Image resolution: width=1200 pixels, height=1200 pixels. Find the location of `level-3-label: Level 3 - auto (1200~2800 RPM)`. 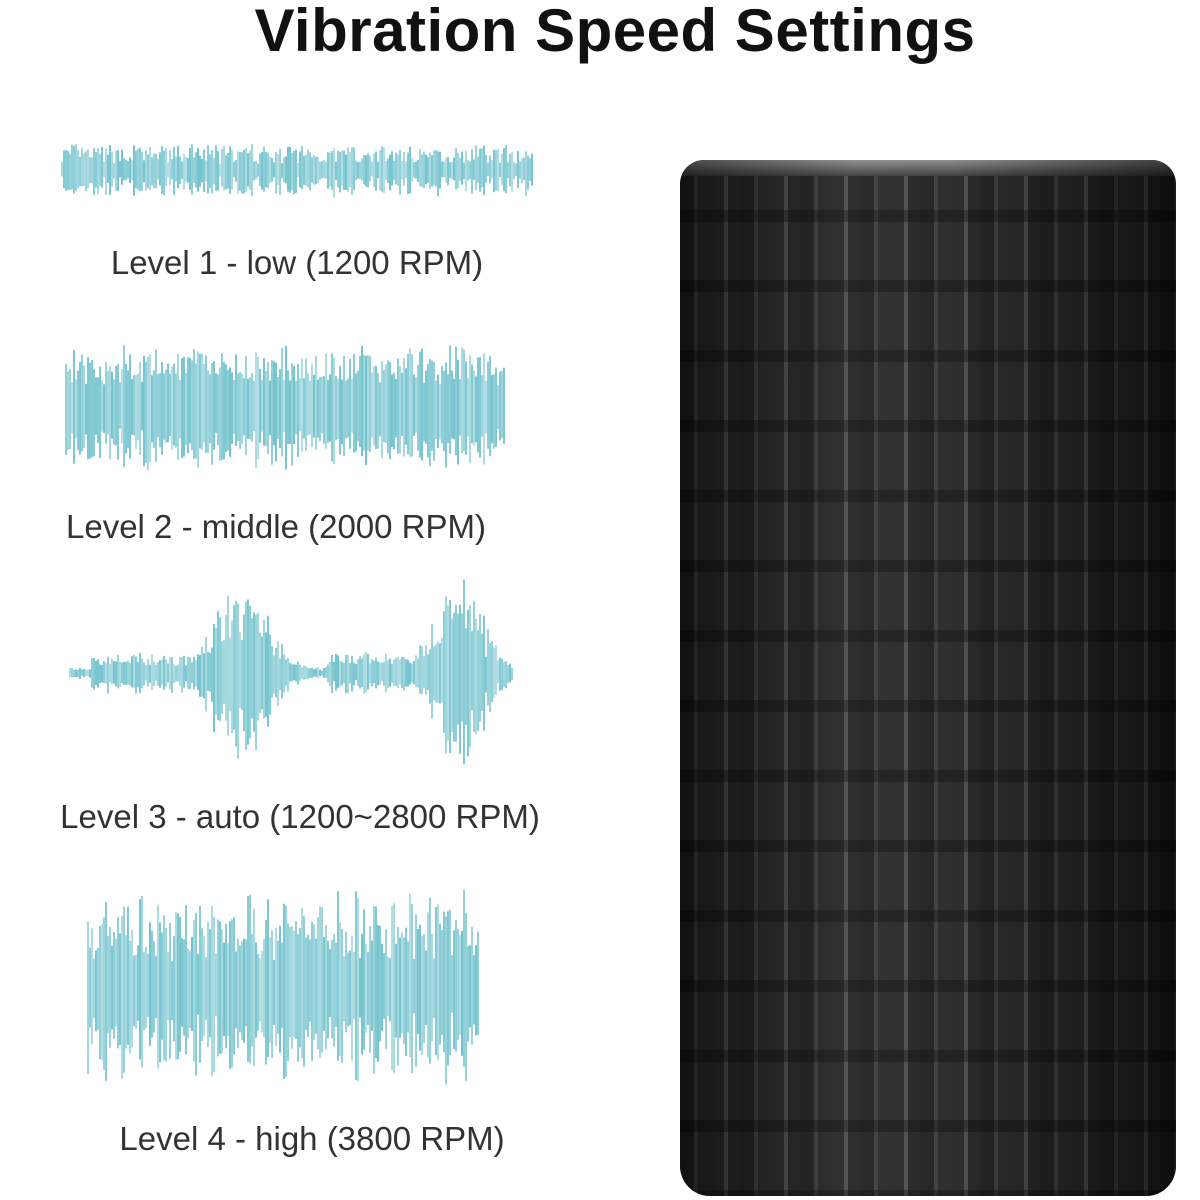

level-3-label: Level 3 - auto (1200~2800 RPM) is located at coordinates (300, 816).